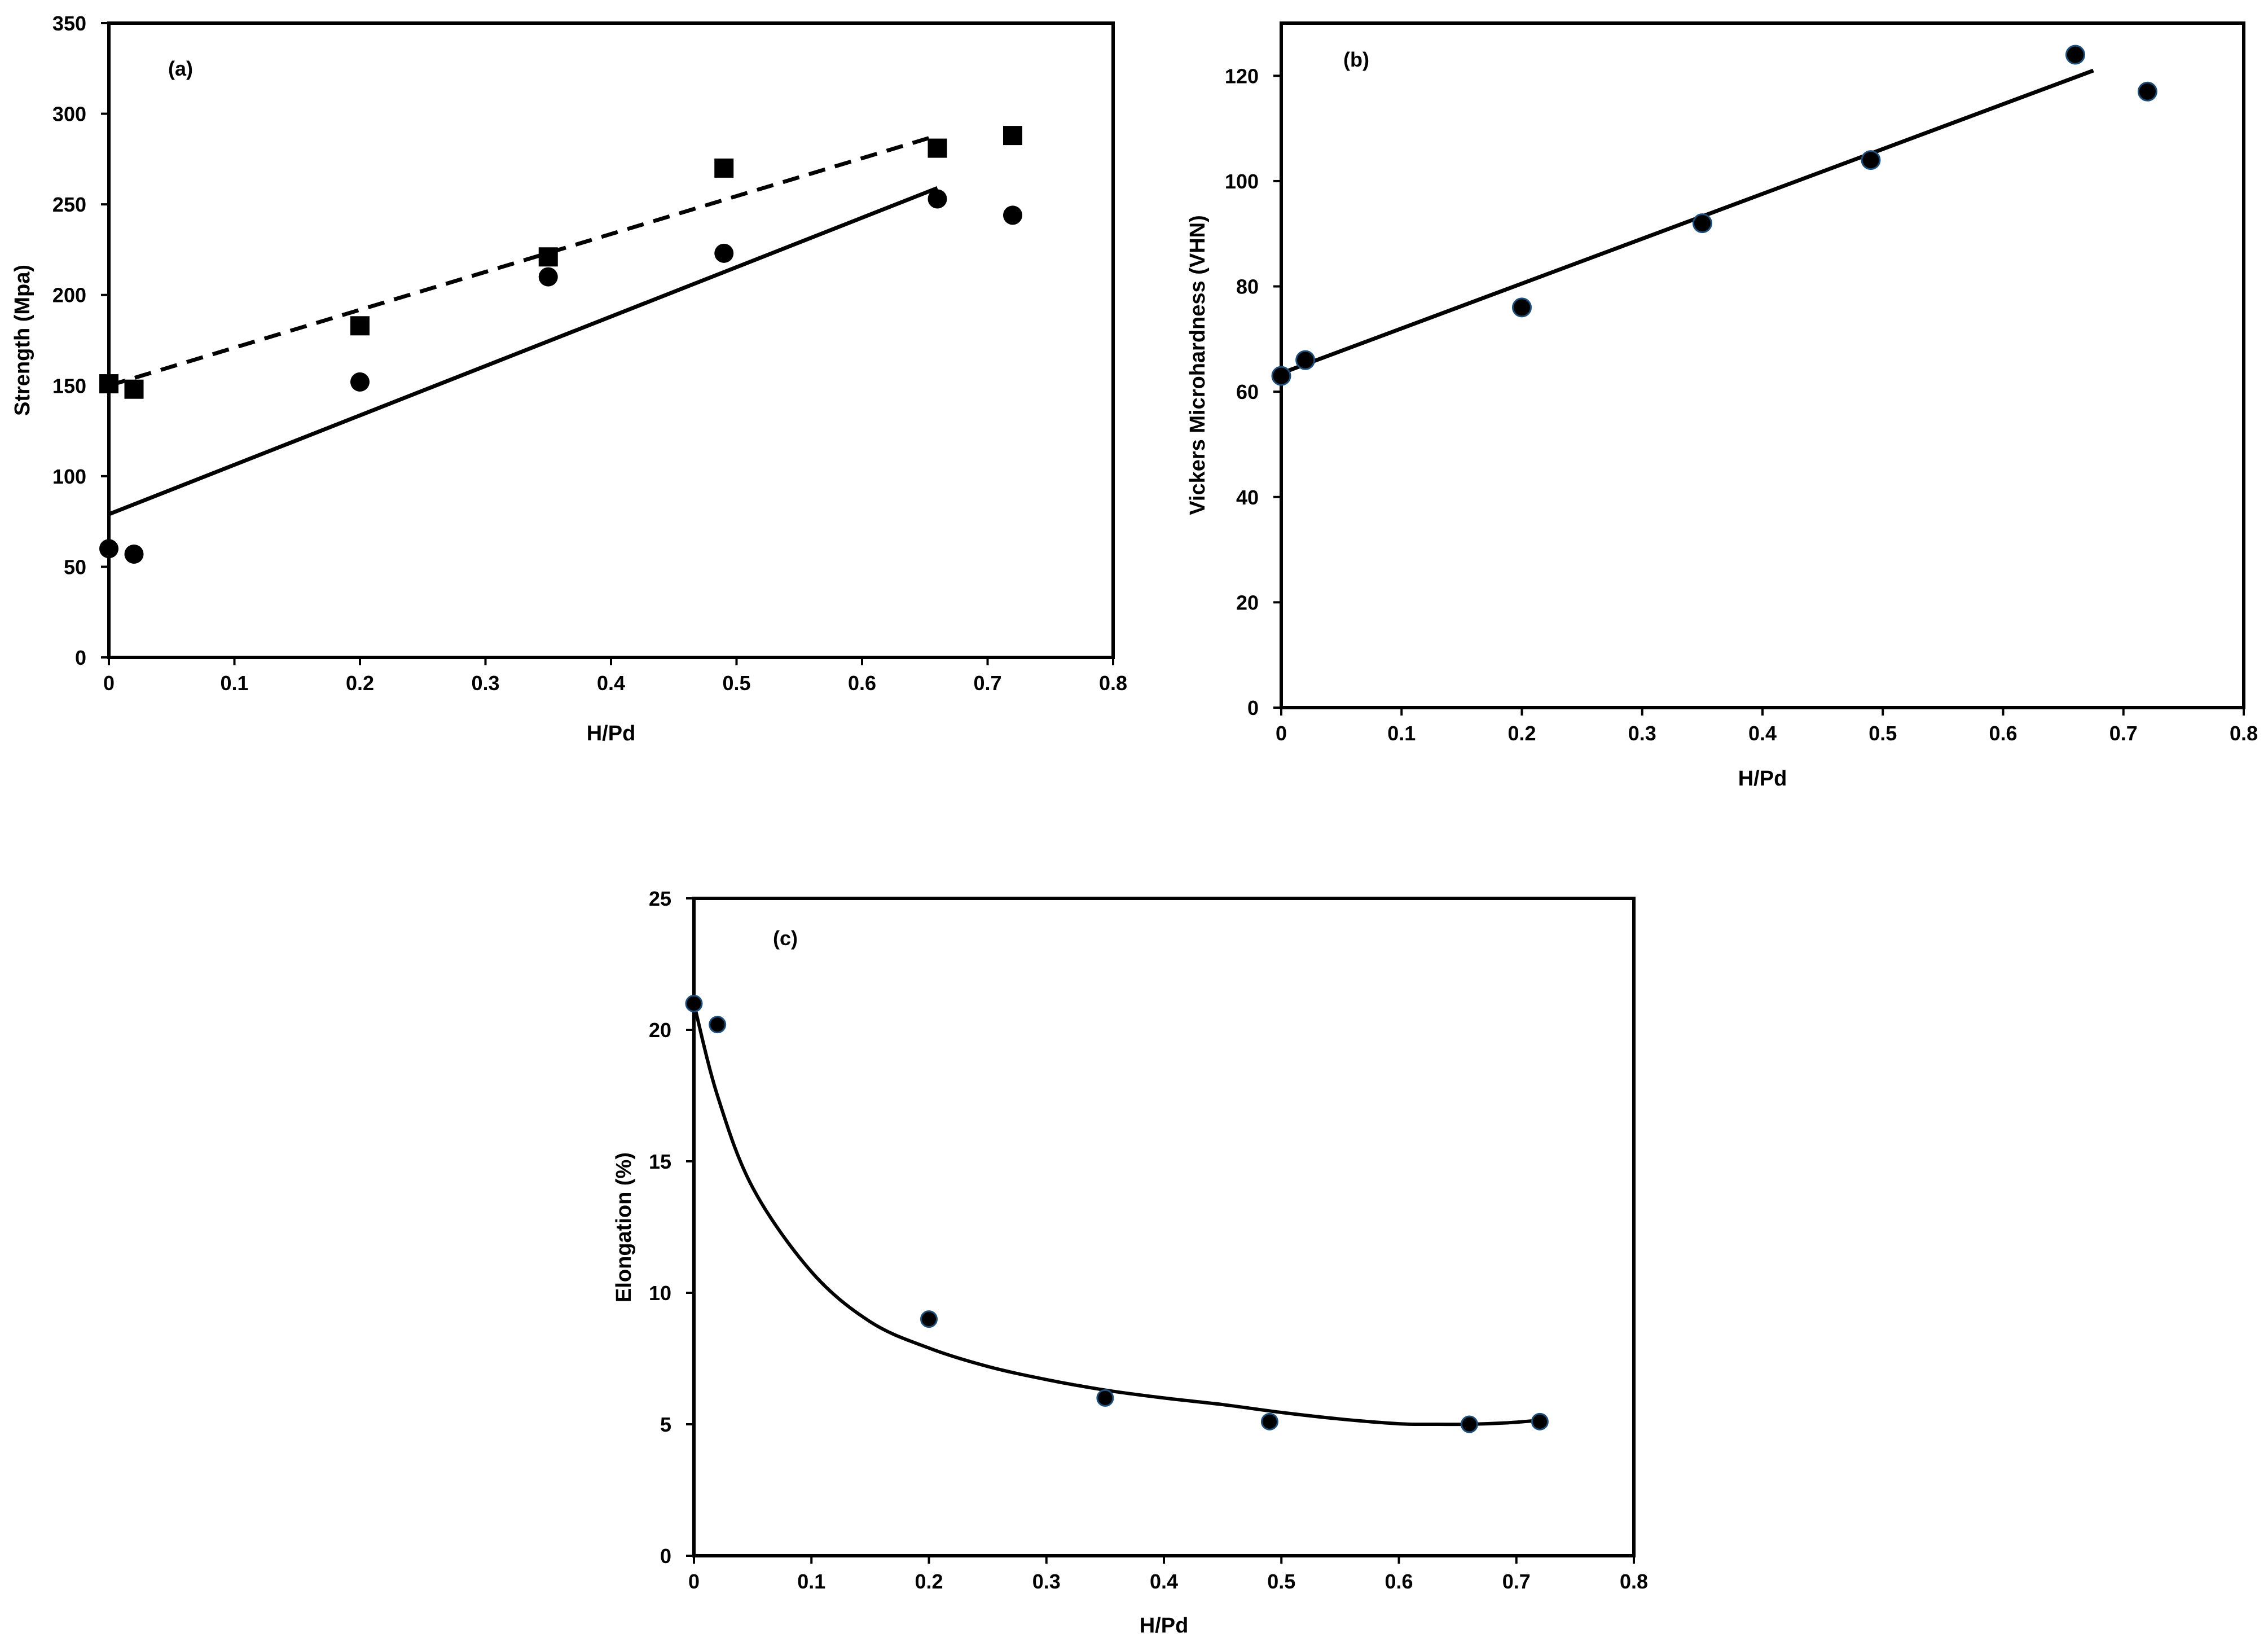 The height and width of the screenshot is (1650, 2268). Describe the element at coordinates (1242, 75) in the screenshot. I see `y-tick-label: 120` at that location.